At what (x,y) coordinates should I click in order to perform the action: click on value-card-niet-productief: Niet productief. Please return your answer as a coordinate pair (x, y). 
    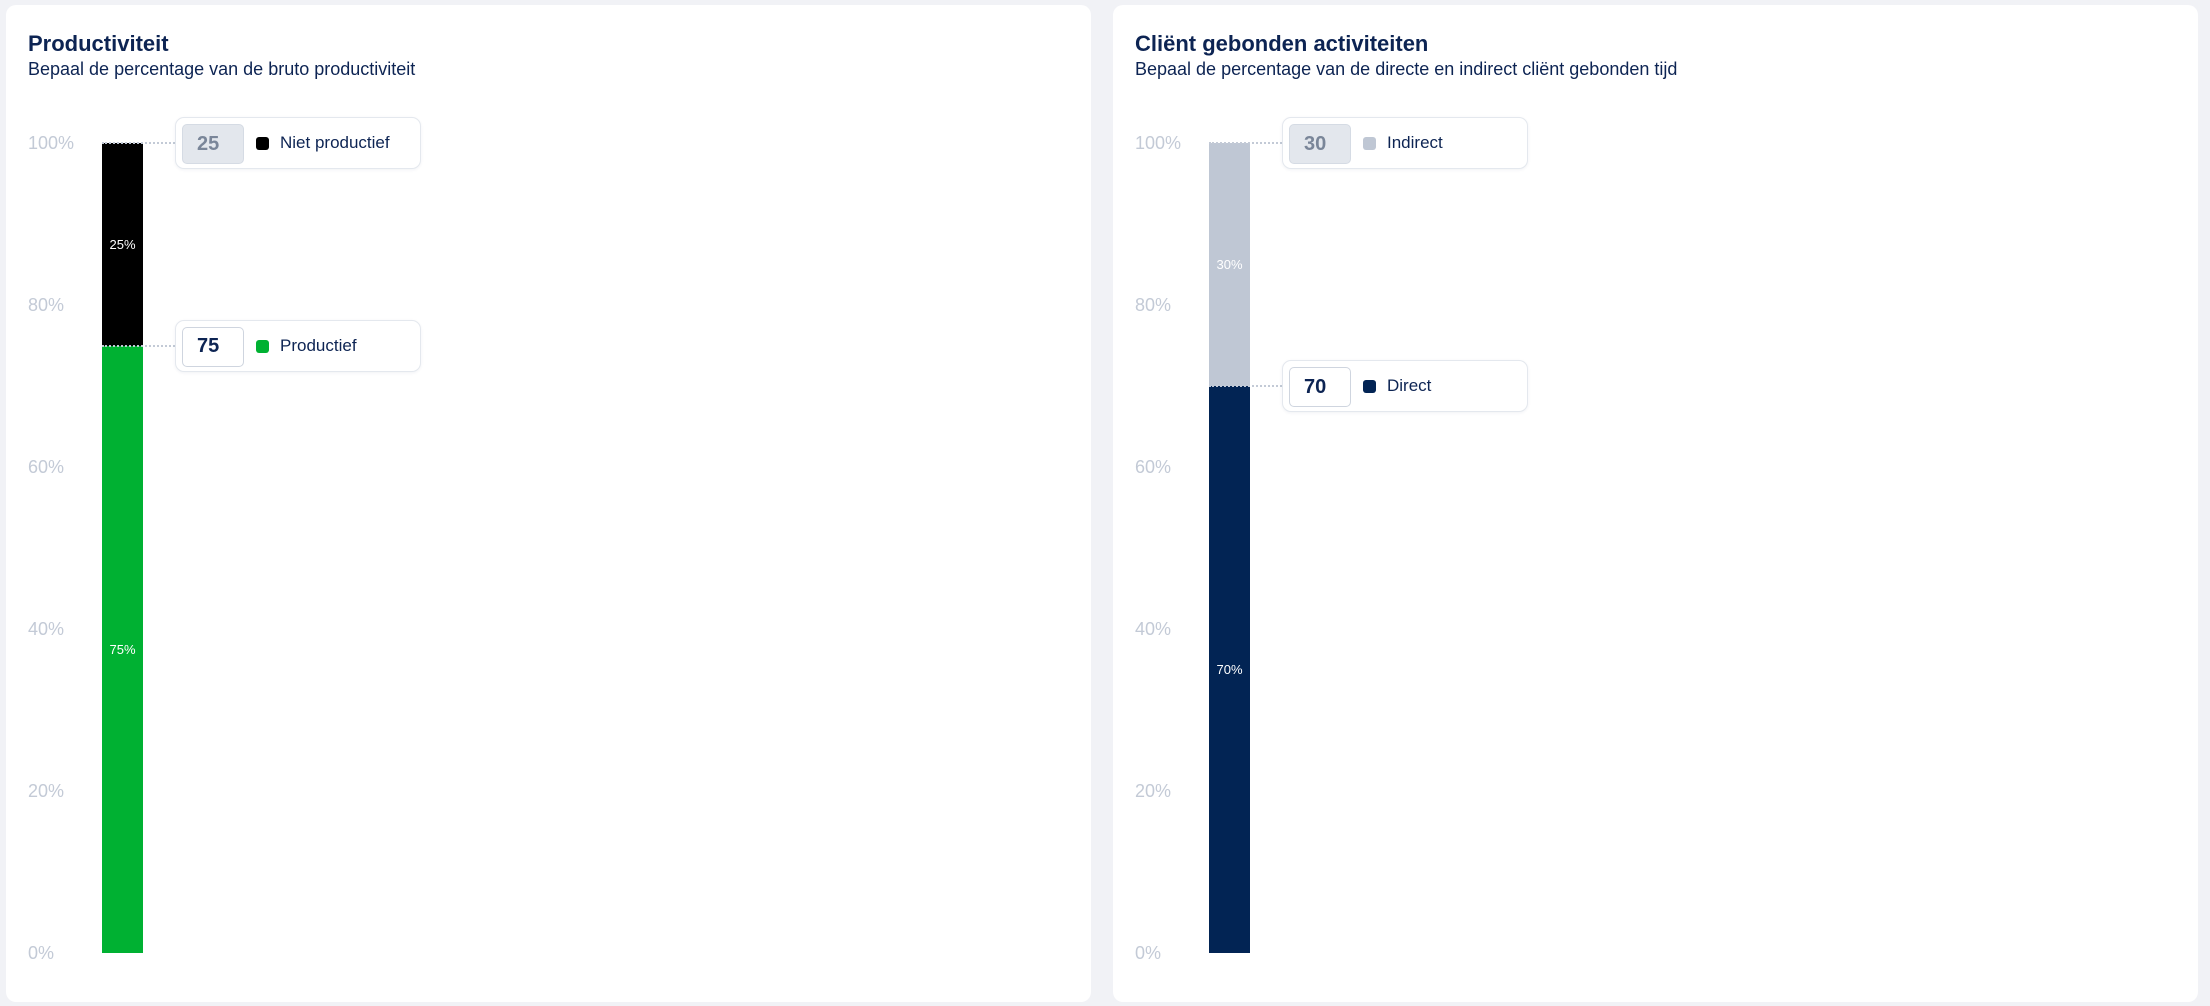
    Looking at the image, I should click on (298, 143).